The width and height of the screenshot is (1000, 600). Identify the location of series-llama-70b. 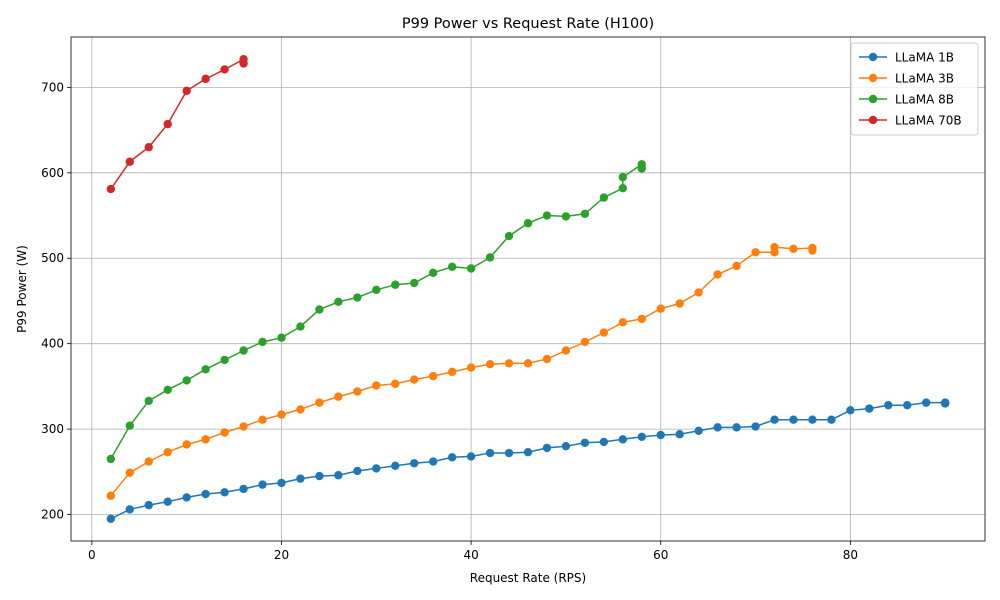
(177, 124).